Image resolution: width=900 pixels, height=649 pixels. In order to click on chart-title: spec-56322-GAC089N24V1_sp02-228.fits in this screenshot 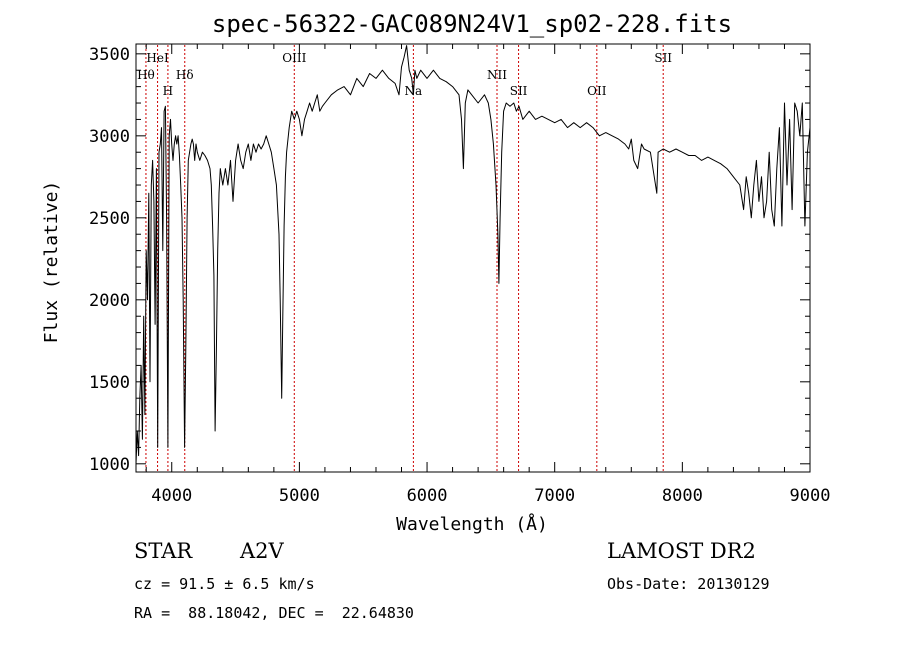, I will do `click(472, 24)`.